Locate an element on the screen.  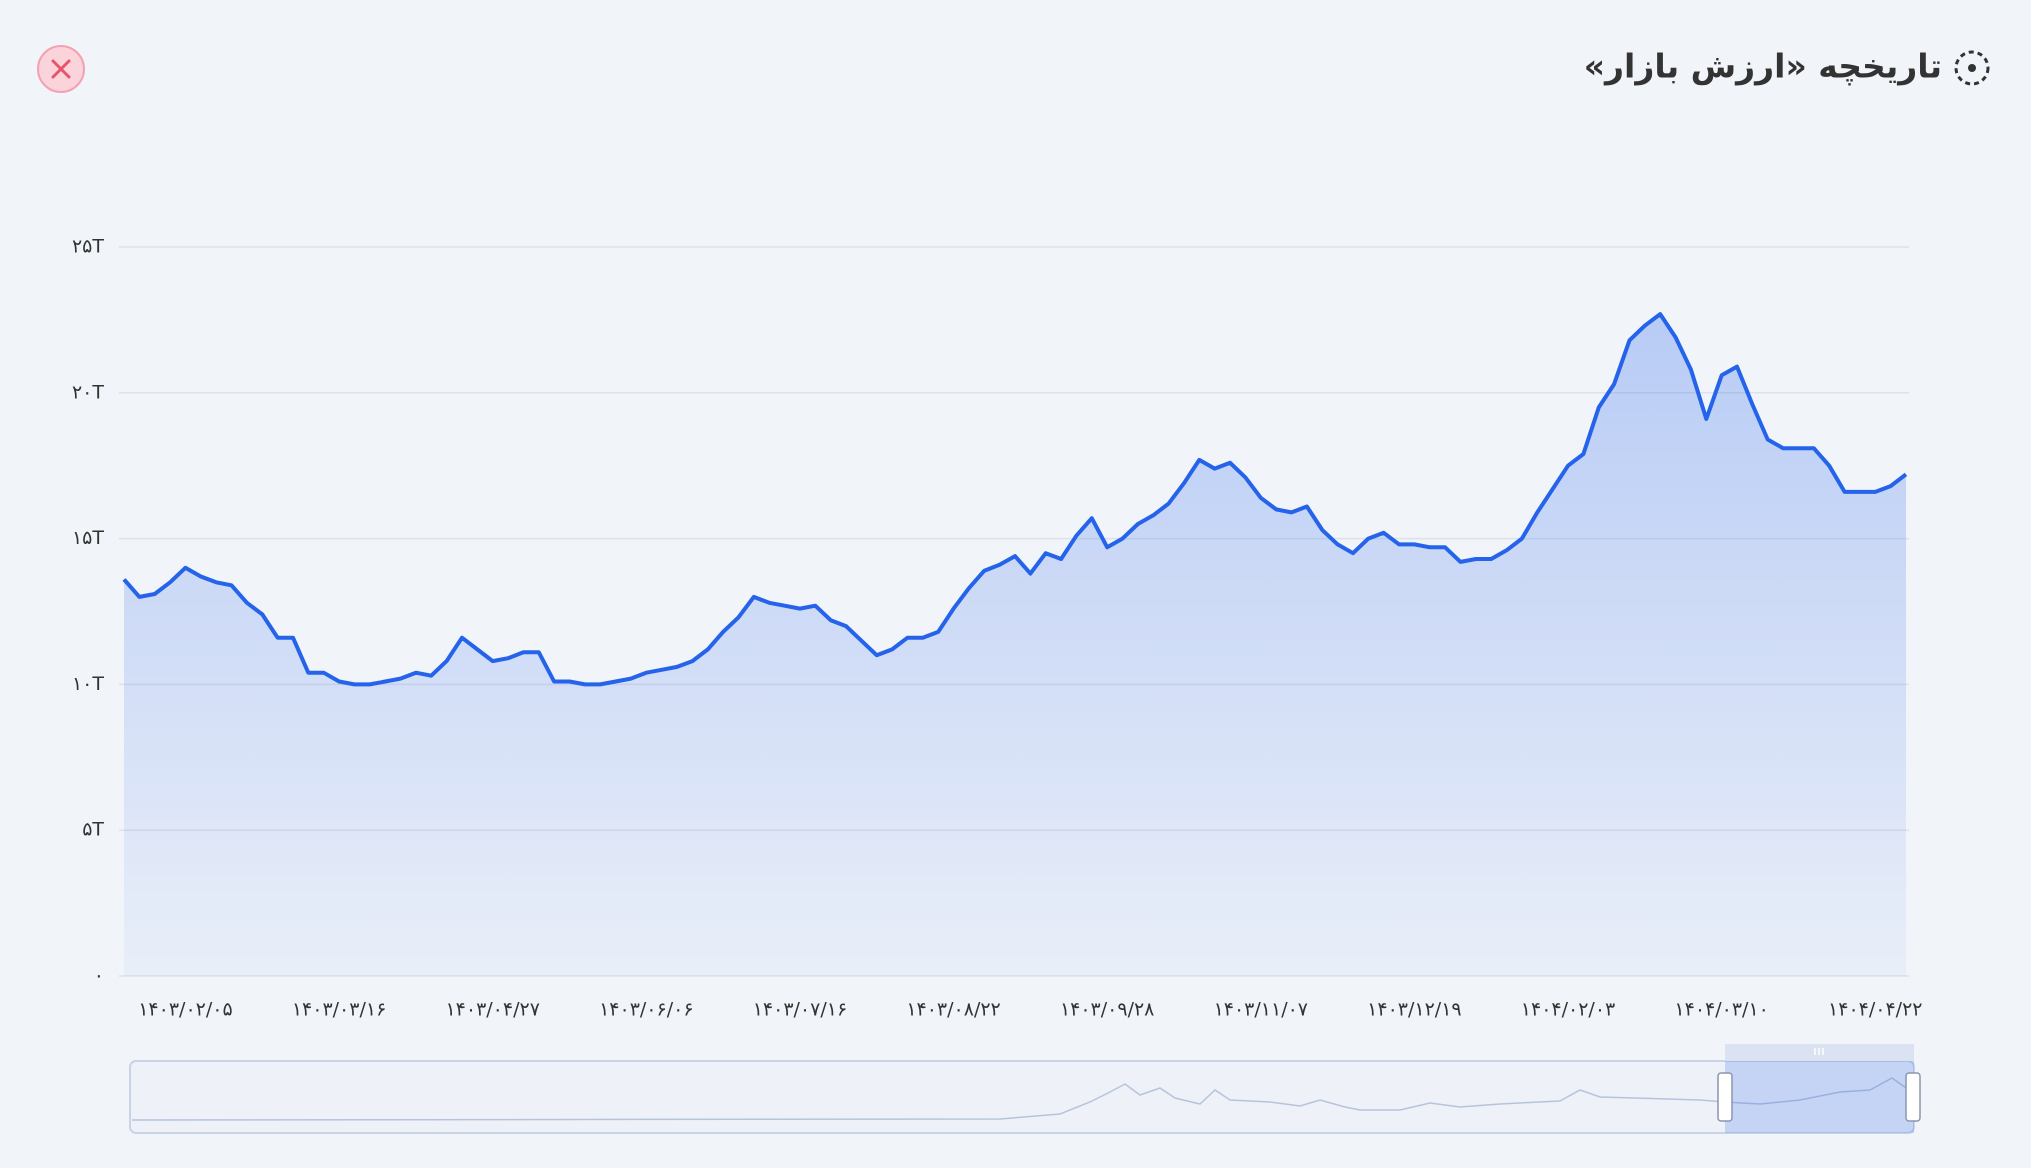
icon-dot is located at coordinates (1972, 68).